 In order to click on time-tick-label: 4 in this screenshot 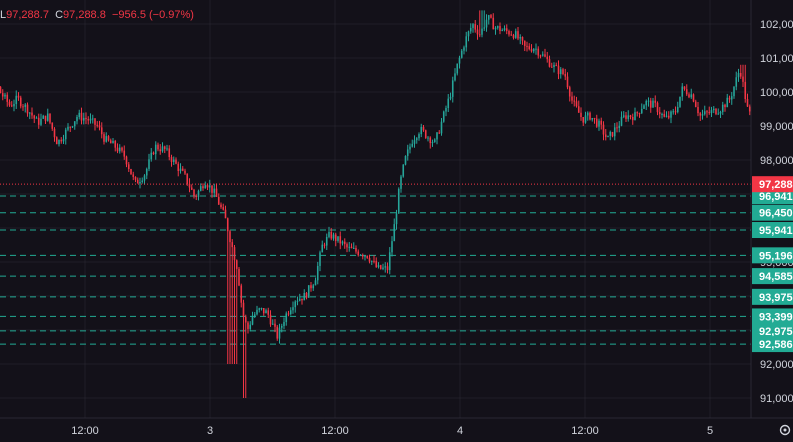, I will do `click(460, 431)`.